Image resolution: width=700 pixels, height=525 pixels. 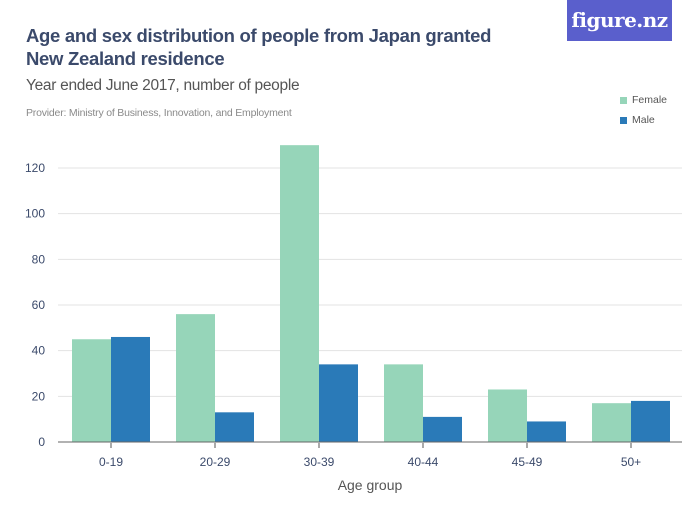 What do you see at coordinates (39, 396) in the screenshot?
I see `y-tick-label: 20` at bounding box center [39, 396].